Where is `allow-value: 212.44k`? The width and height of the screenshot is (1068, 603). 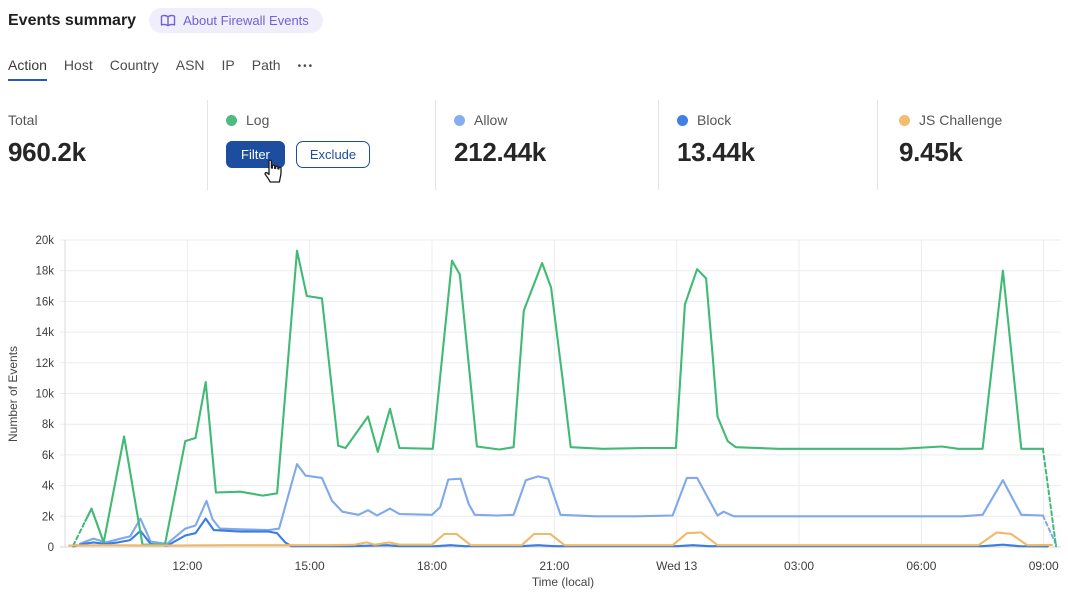
allow-value: 212.44k is located at coordinates (500, 152).